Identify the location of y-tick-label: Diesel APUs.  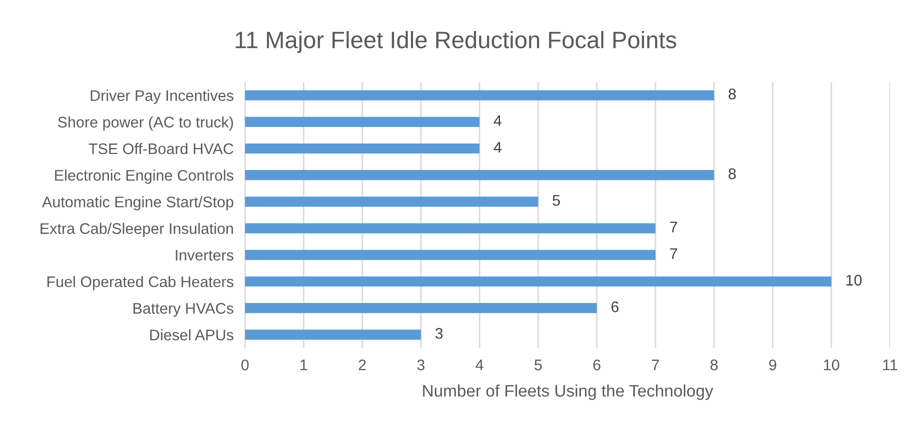
(192, 334).